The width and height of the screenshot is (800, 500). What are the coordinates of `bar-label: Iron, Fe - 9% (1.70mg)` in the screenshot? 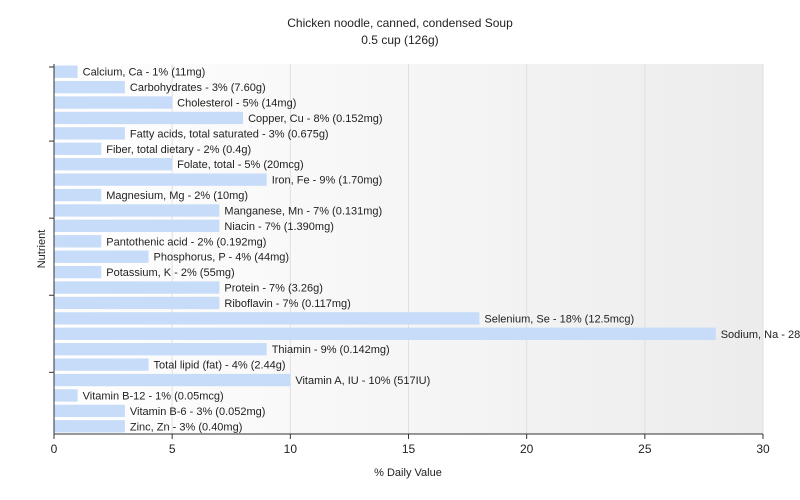 It's located at (327, 181).